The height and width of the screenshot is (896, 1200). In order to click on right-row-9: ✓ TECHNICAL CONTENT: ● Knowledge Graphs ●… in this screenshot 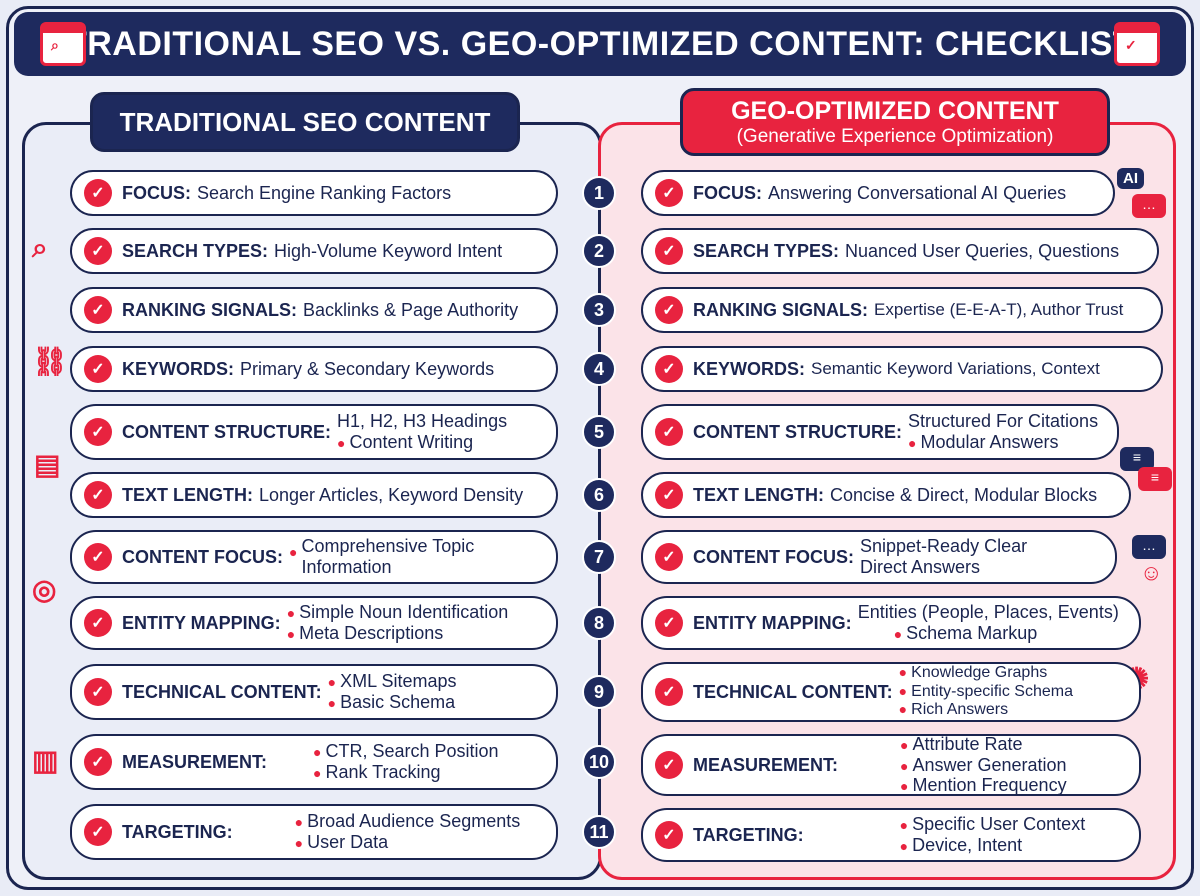, I will do `click(891, 692)`.